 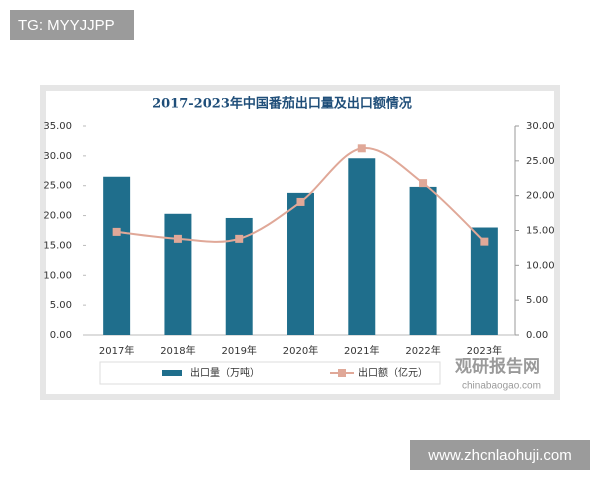 What do you see at coordinates (270, 373) in the screenshot?
I see `legend-frame` at bounding box center [270, 373].